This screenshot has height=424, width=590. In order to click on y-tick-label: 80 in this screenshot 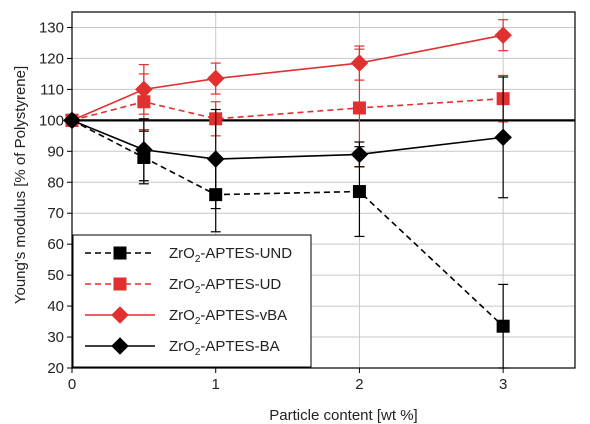, I will do `click(55, 182)`.